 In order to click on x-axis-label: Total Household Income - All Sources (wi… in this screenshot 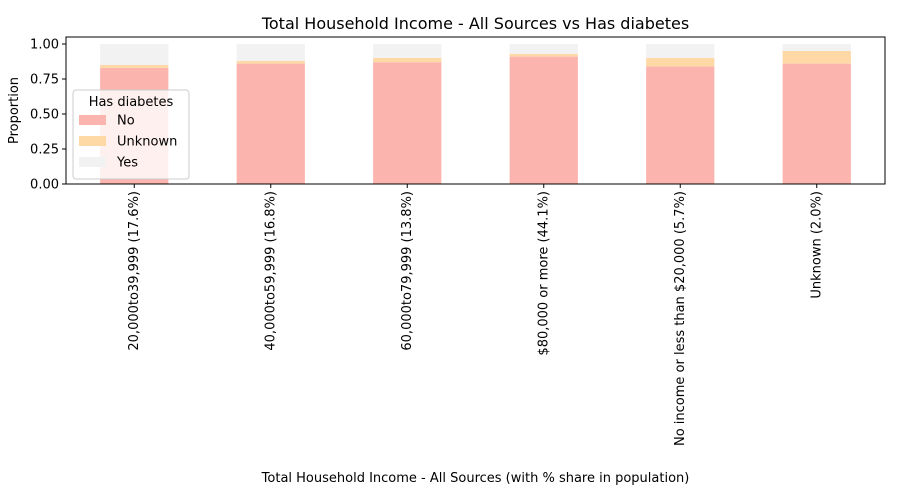, I will do `click(475, 478)`.